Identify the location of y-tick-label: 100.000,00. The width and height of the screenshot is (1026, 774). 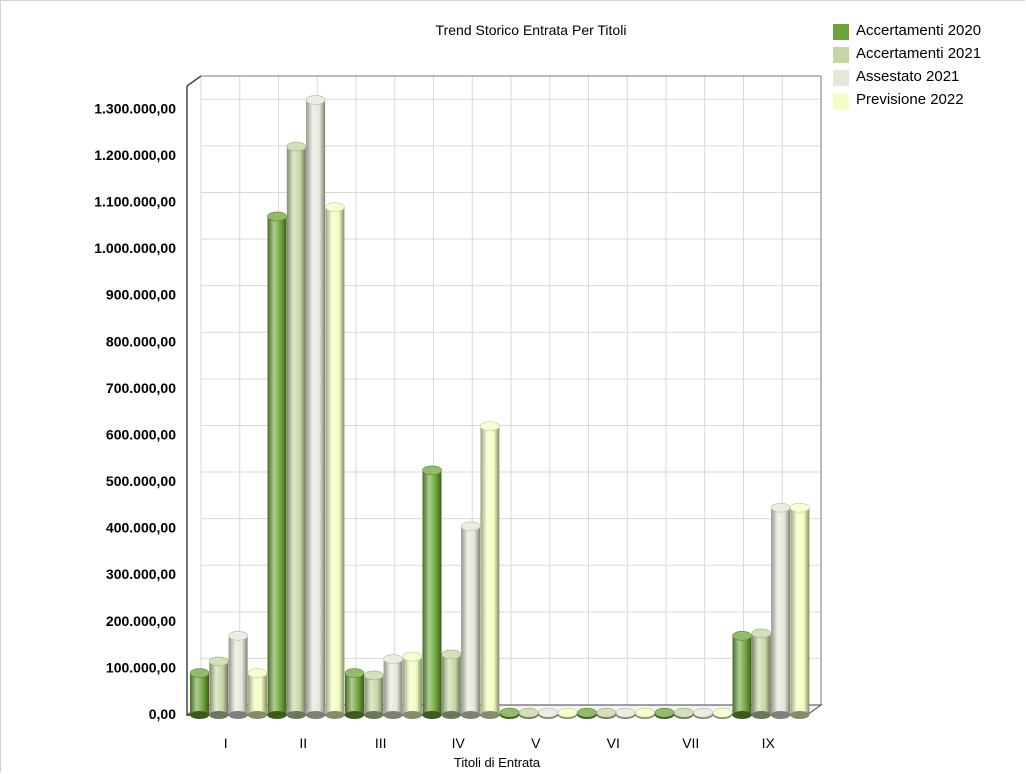
(141, 667).